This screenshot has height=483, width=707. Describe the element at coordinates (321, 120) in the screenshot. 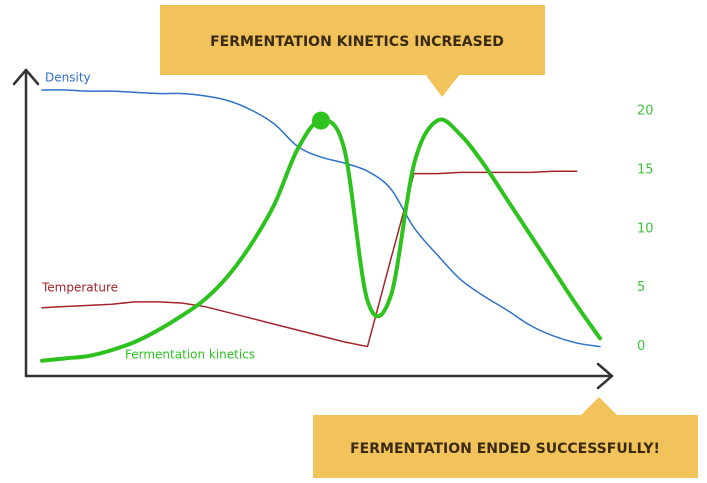

I see `peak-marker` at that location.